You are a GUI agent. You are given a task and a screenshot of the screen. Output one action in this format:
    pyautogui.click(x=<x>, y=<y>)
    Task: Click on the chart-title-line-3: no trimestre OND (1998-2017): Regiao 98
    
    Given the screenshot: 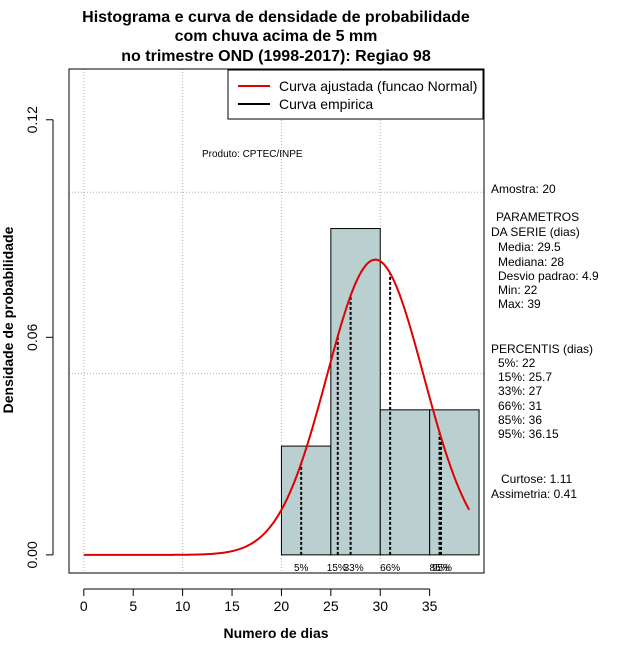 What is the action you would take?
    pyautogui.click(x=276, y=56)
    